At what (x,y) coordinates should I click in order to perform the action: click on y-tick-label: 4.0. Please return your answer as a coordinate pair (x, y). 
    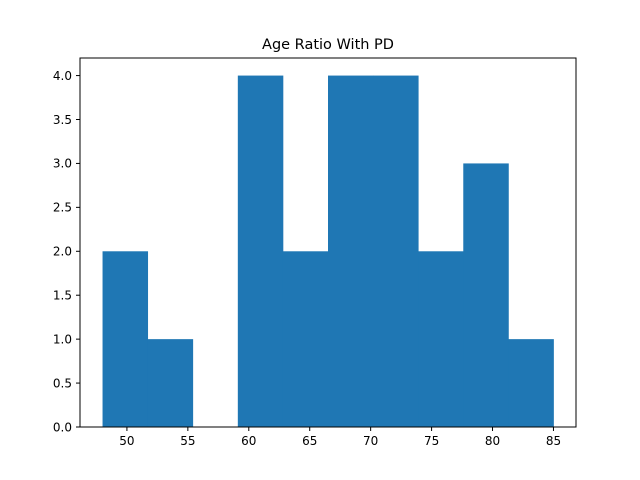
    Looking at the image, I should click on (62, 76).